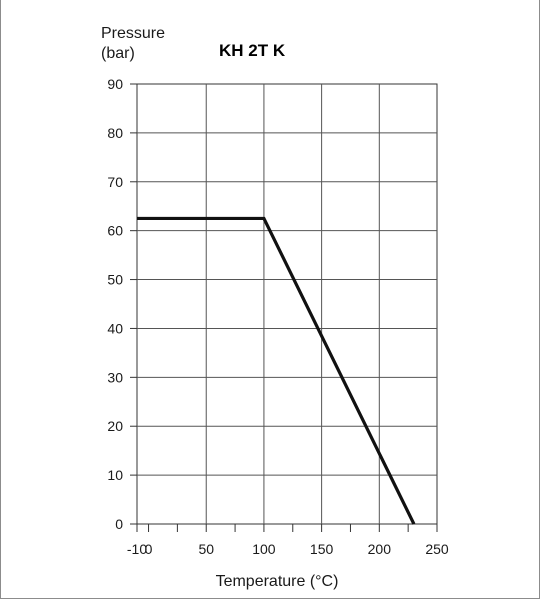 The width and height of the screenshot is (540, 599). I want to click on y-tick-label: 10, so click(115, 475).